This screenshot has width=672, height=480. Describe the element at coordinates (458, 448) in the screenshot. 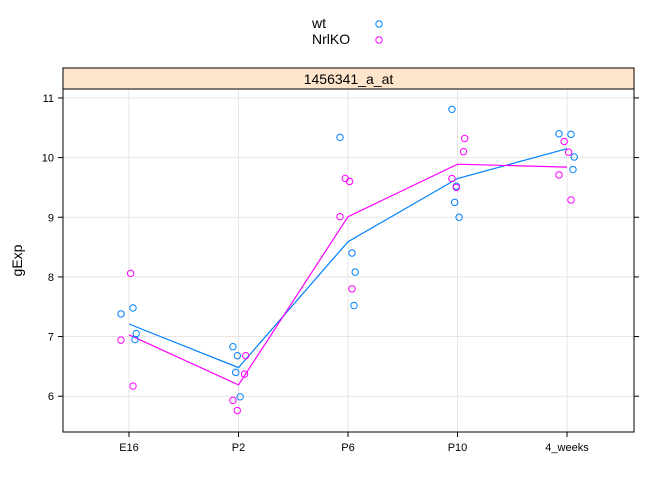

I see `x-tick-label: P10` at that location.